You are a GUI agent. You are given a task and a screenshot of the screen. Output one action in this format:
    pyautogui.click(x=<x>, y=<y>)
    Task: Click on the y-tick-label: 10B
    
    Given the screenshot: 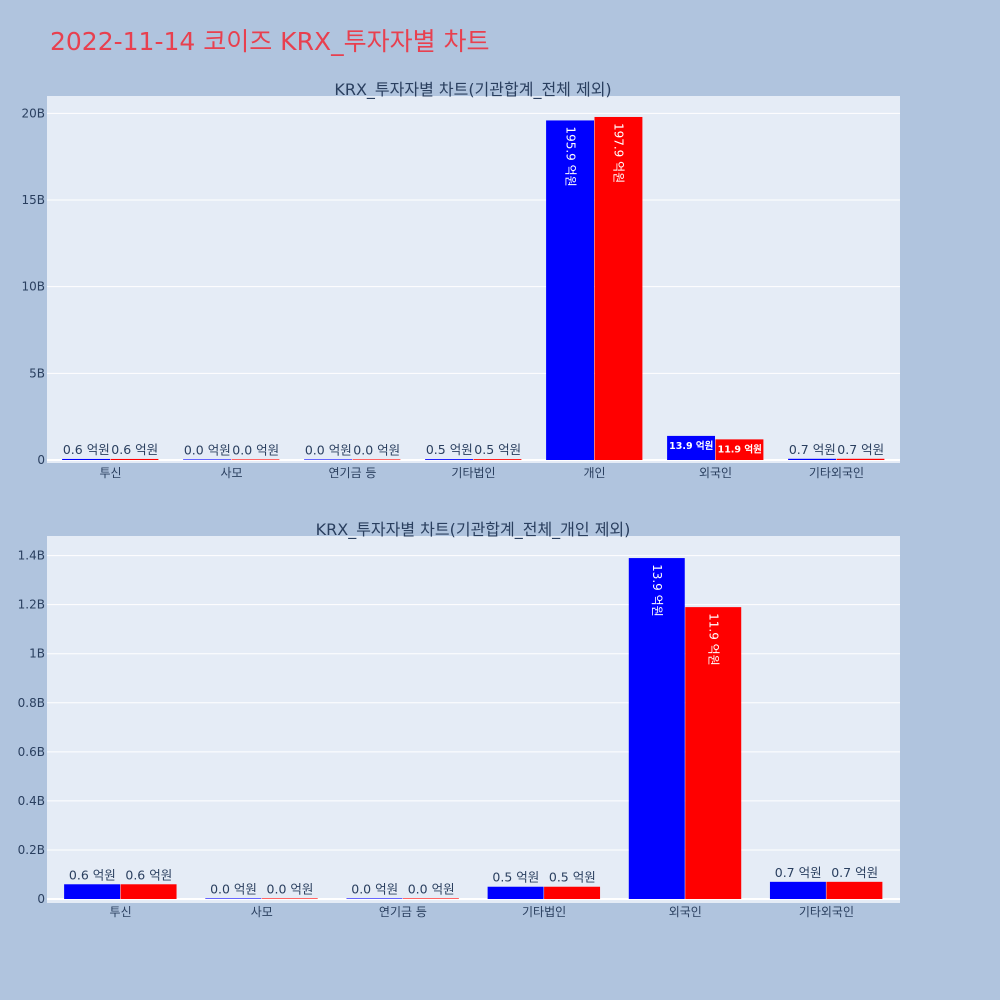 What is the action you would take?
    pyautogui.click(x=33, y=287)
    